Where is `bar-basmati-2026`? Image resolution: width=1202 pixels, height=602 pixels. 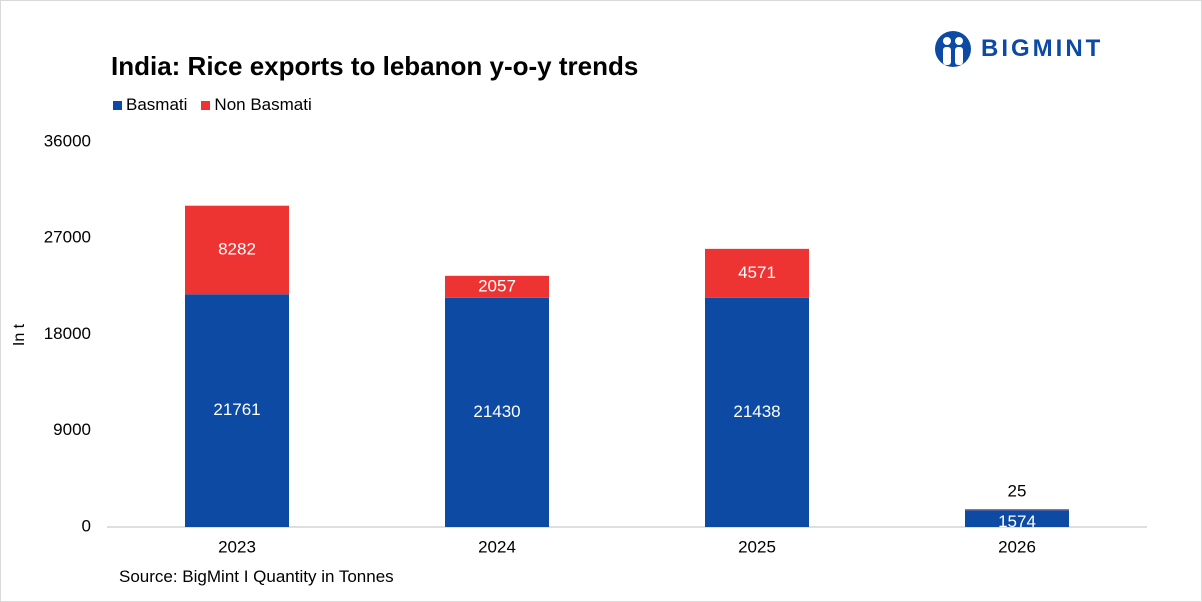 bar-basmati-2026 is located at coordinates (1017, 518).